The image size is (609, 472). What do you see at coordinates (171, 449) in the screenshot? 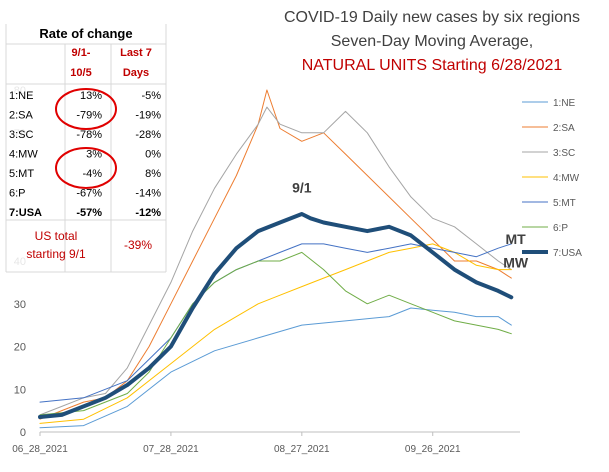
I see `x-tick-label: 07_28_2021` at bounding box center [171, 449].